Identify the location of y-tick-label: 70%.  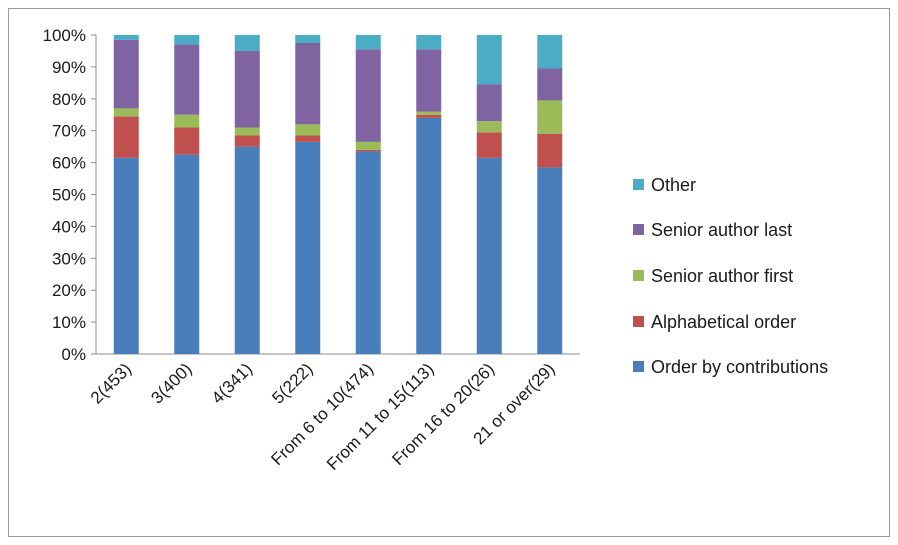
(69, 131).